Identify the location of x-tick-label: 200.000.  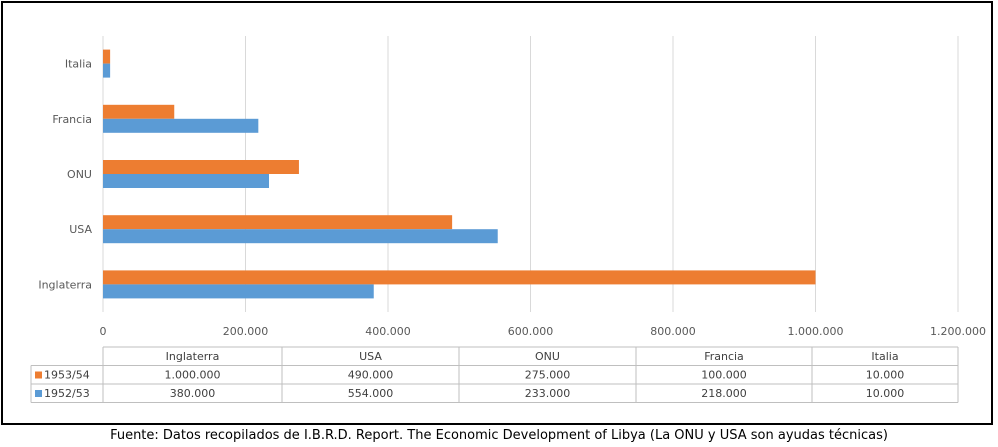
(246, 331).